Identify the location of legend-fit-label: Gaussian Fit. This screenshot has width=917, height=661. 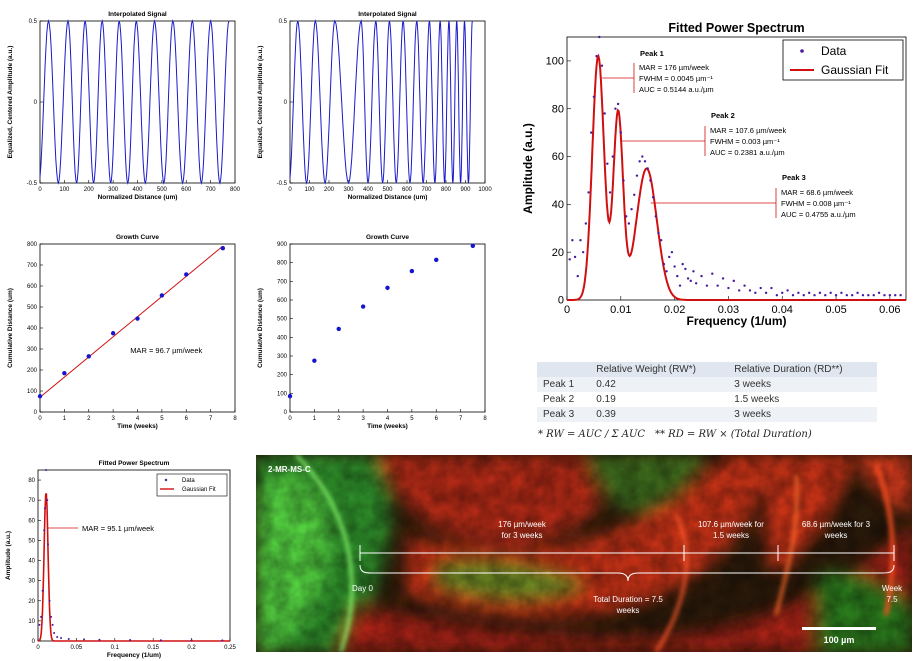
(199, 490).